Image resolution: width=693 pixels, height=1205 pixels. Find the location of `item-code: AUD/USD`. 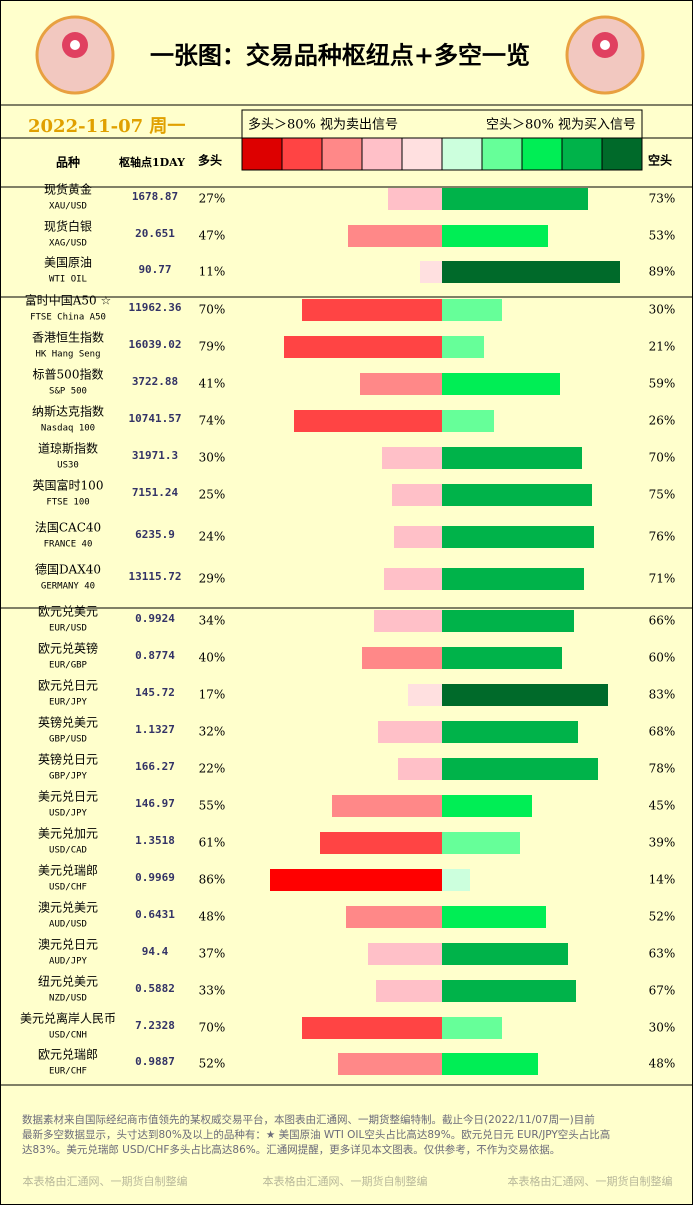

item-code: AUD/USD is located at coordinates (68, 925).